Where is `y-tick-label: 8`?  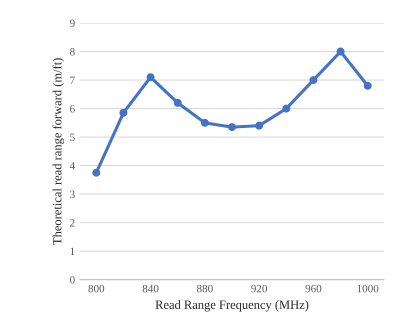 y-tick-label: 8 is located at coordinates (72, 52).